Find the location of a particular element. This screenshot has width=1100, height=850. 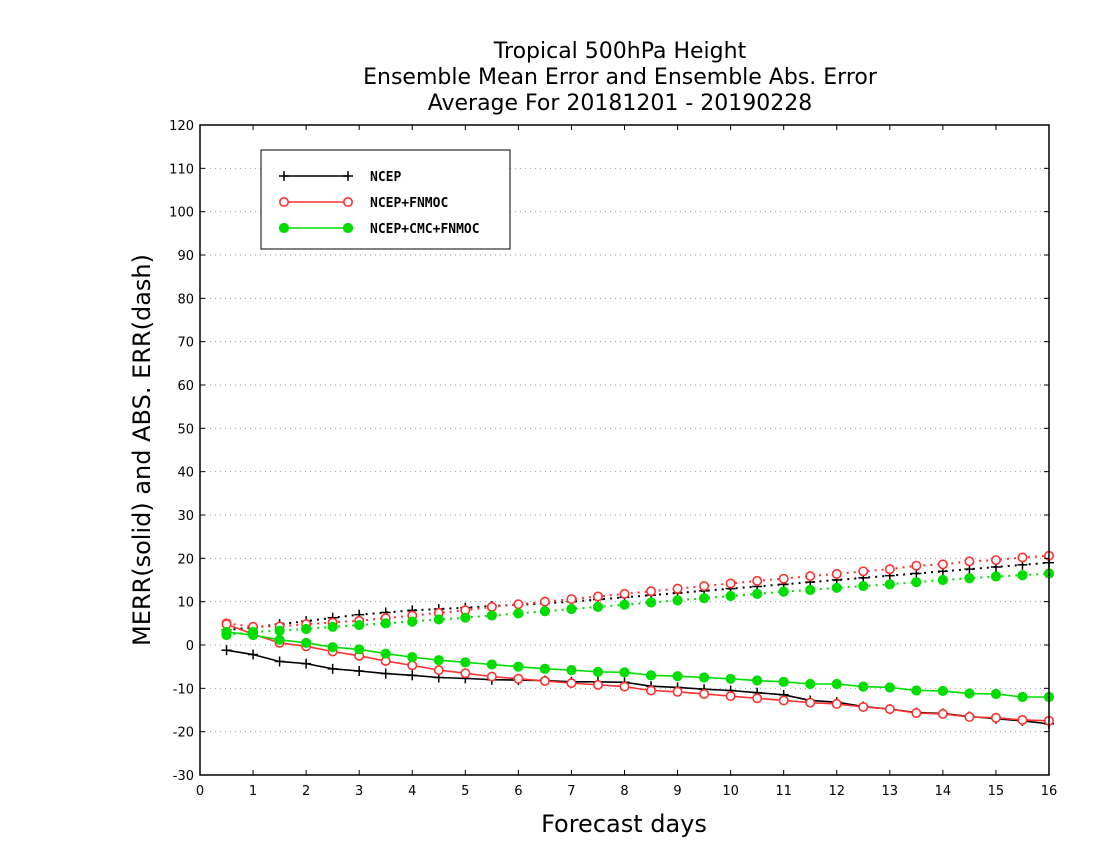

title-line-3: Average For 20181201 - 20190228 is located at coordinates (620, 103).